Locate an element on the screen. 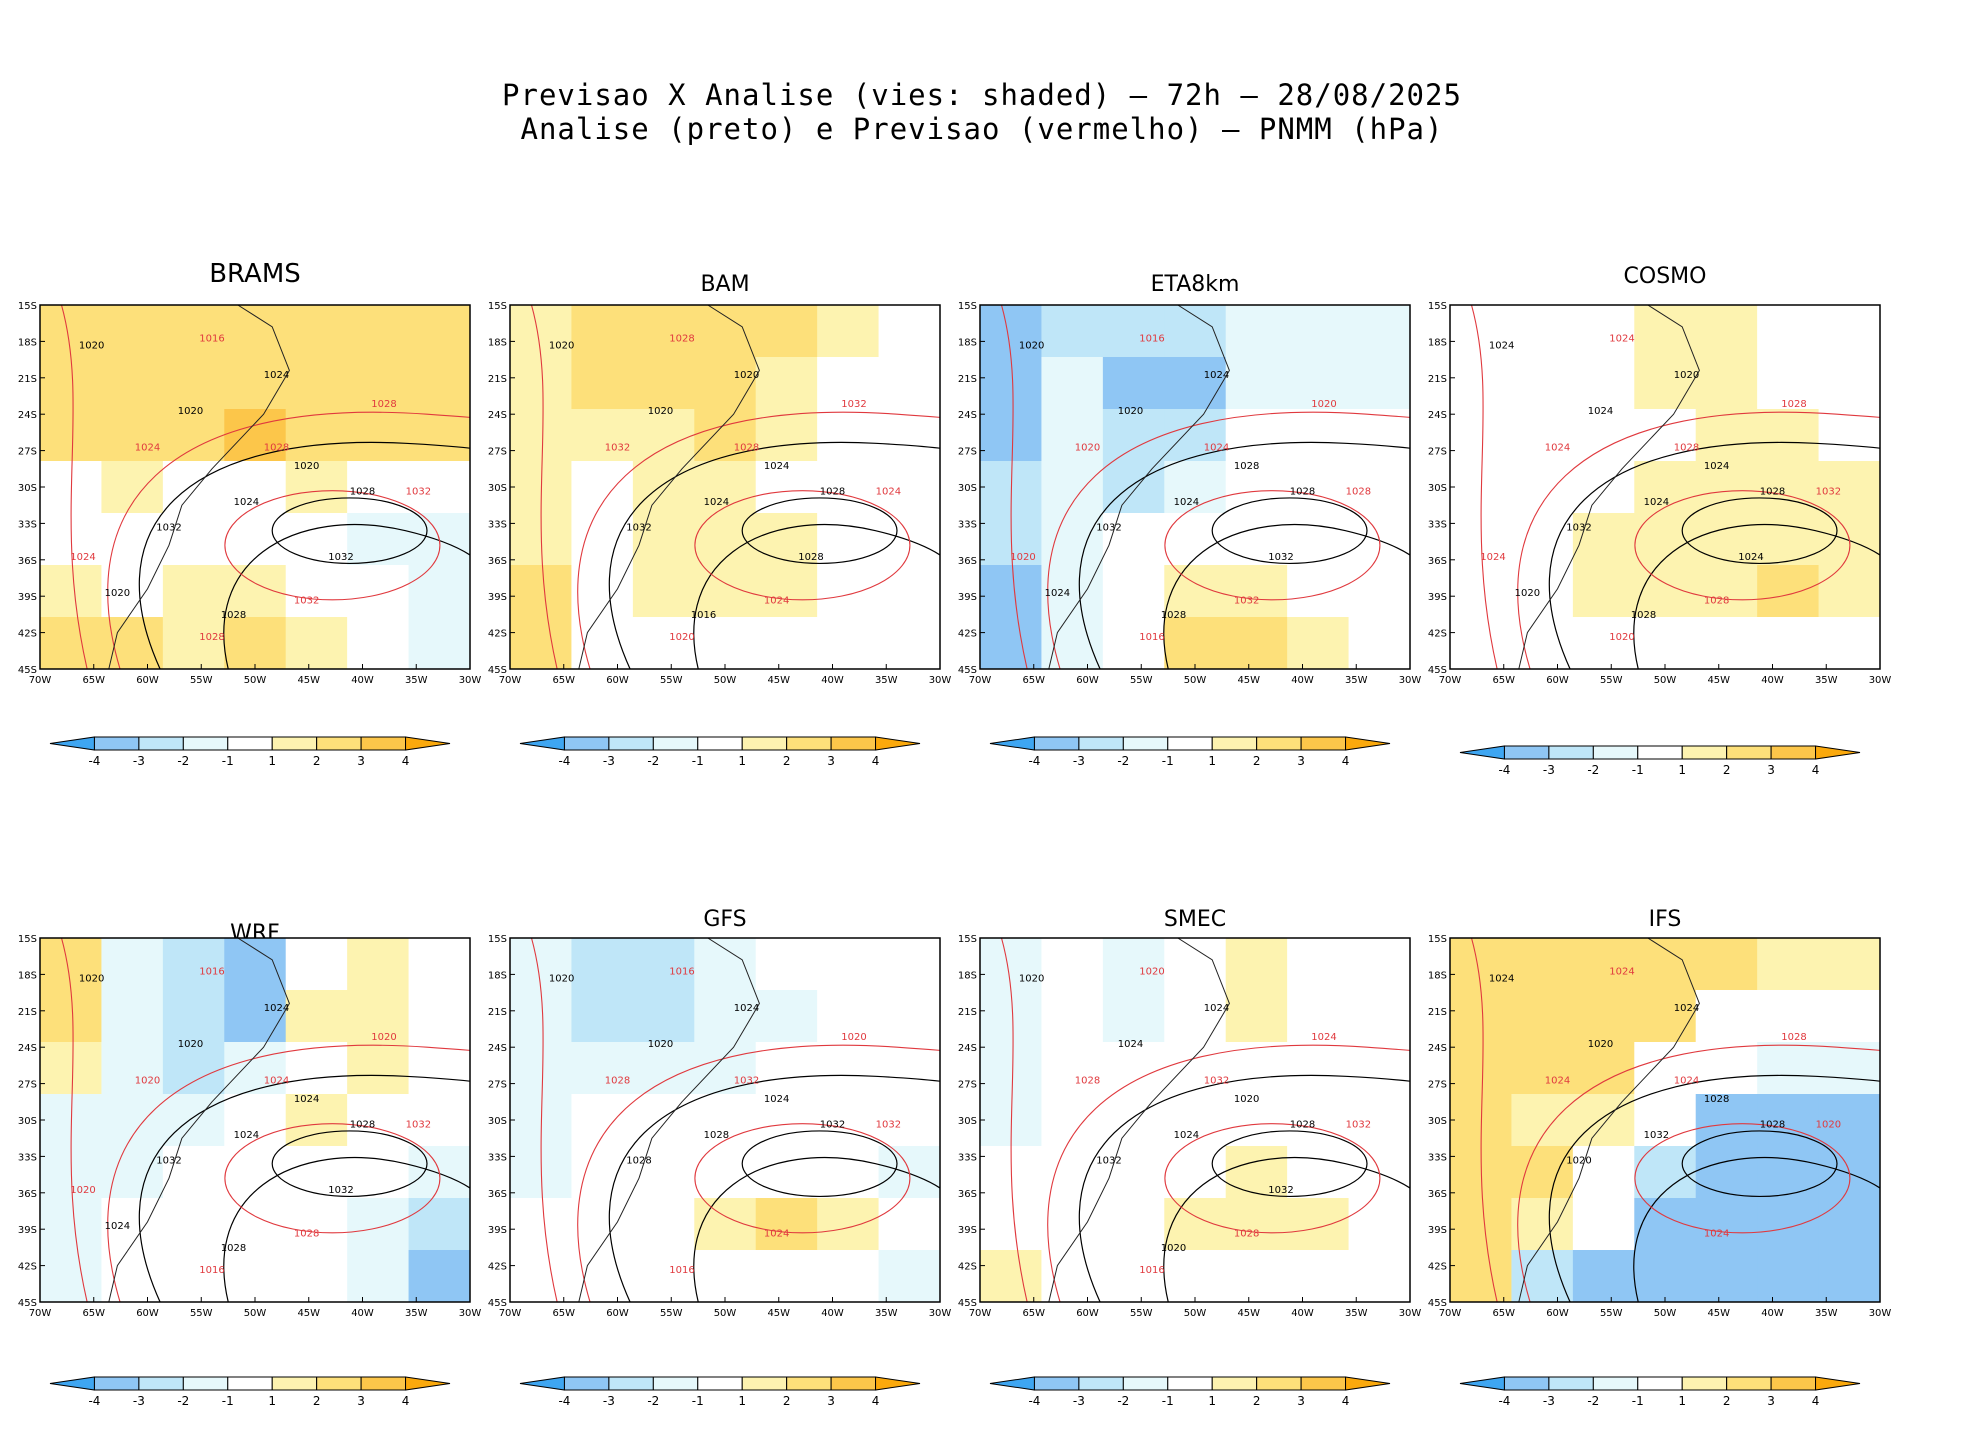 The width and height of the screenshot is (1964, 1436). colorbar-label: -2 is located at coordinates (1593, 770).